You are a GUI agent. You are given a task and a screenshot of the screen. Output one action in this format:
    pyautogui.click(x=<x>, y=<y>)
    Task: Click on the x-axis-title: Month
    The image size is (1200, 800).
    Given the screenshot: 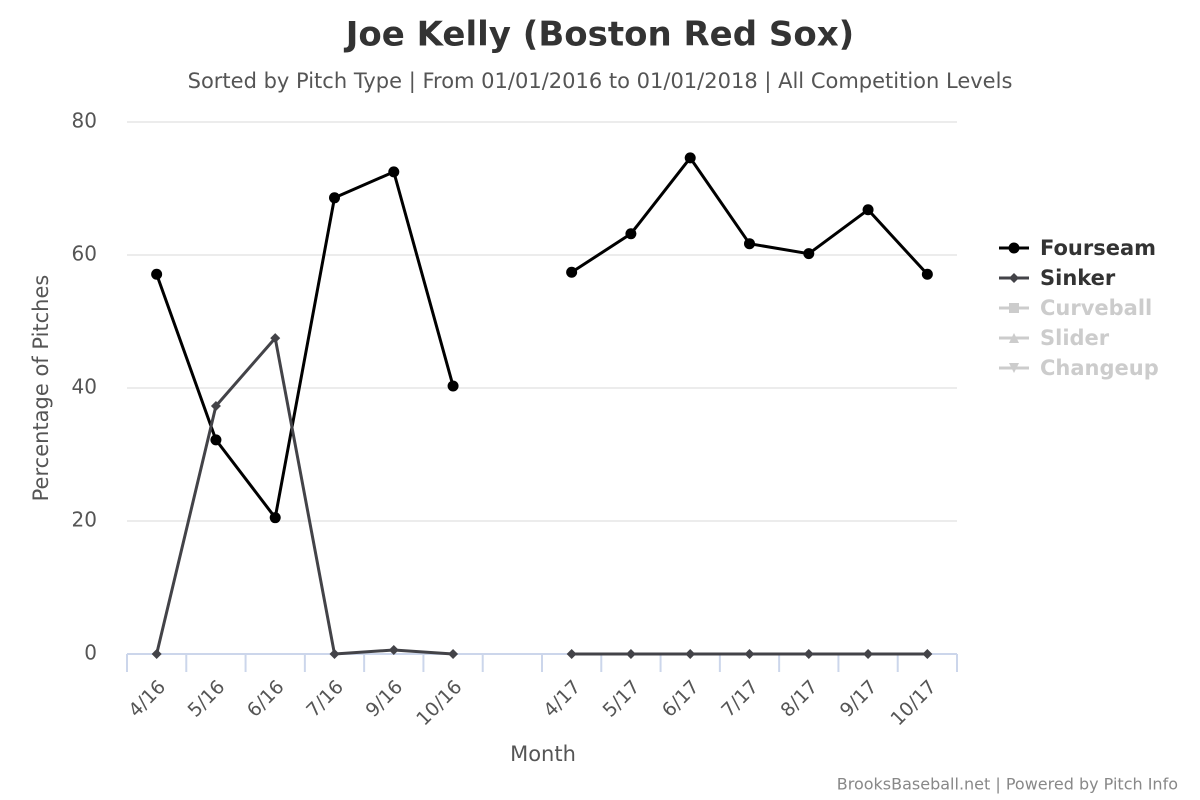 What is the action you would take?
    pyautogui.click(x=543, y=754)
    